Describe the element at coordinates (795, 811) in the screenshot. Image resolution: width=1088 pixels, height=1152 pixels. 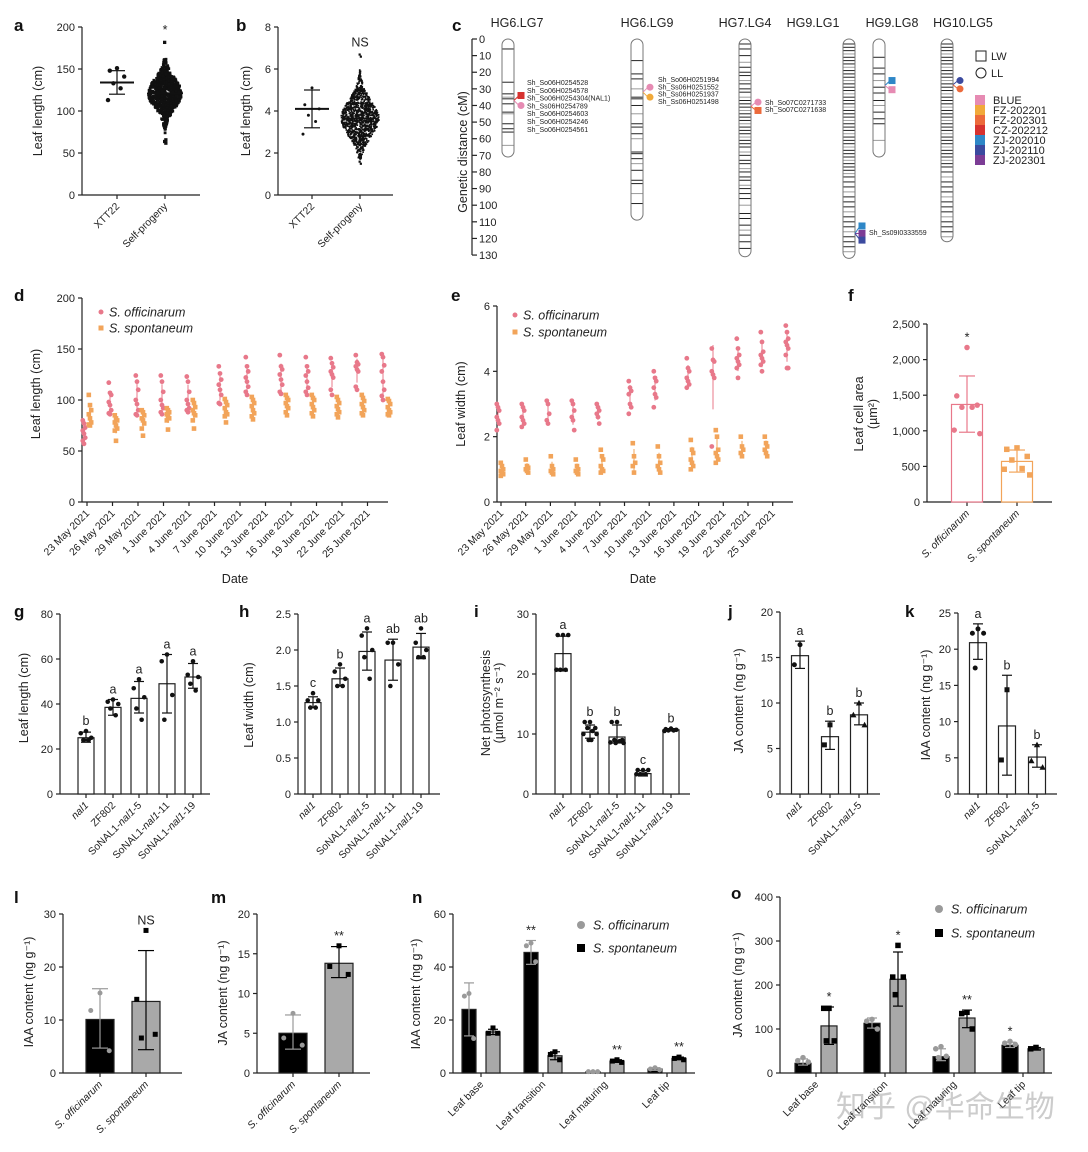
I see `x-tick-label-part: nal1` at that location.